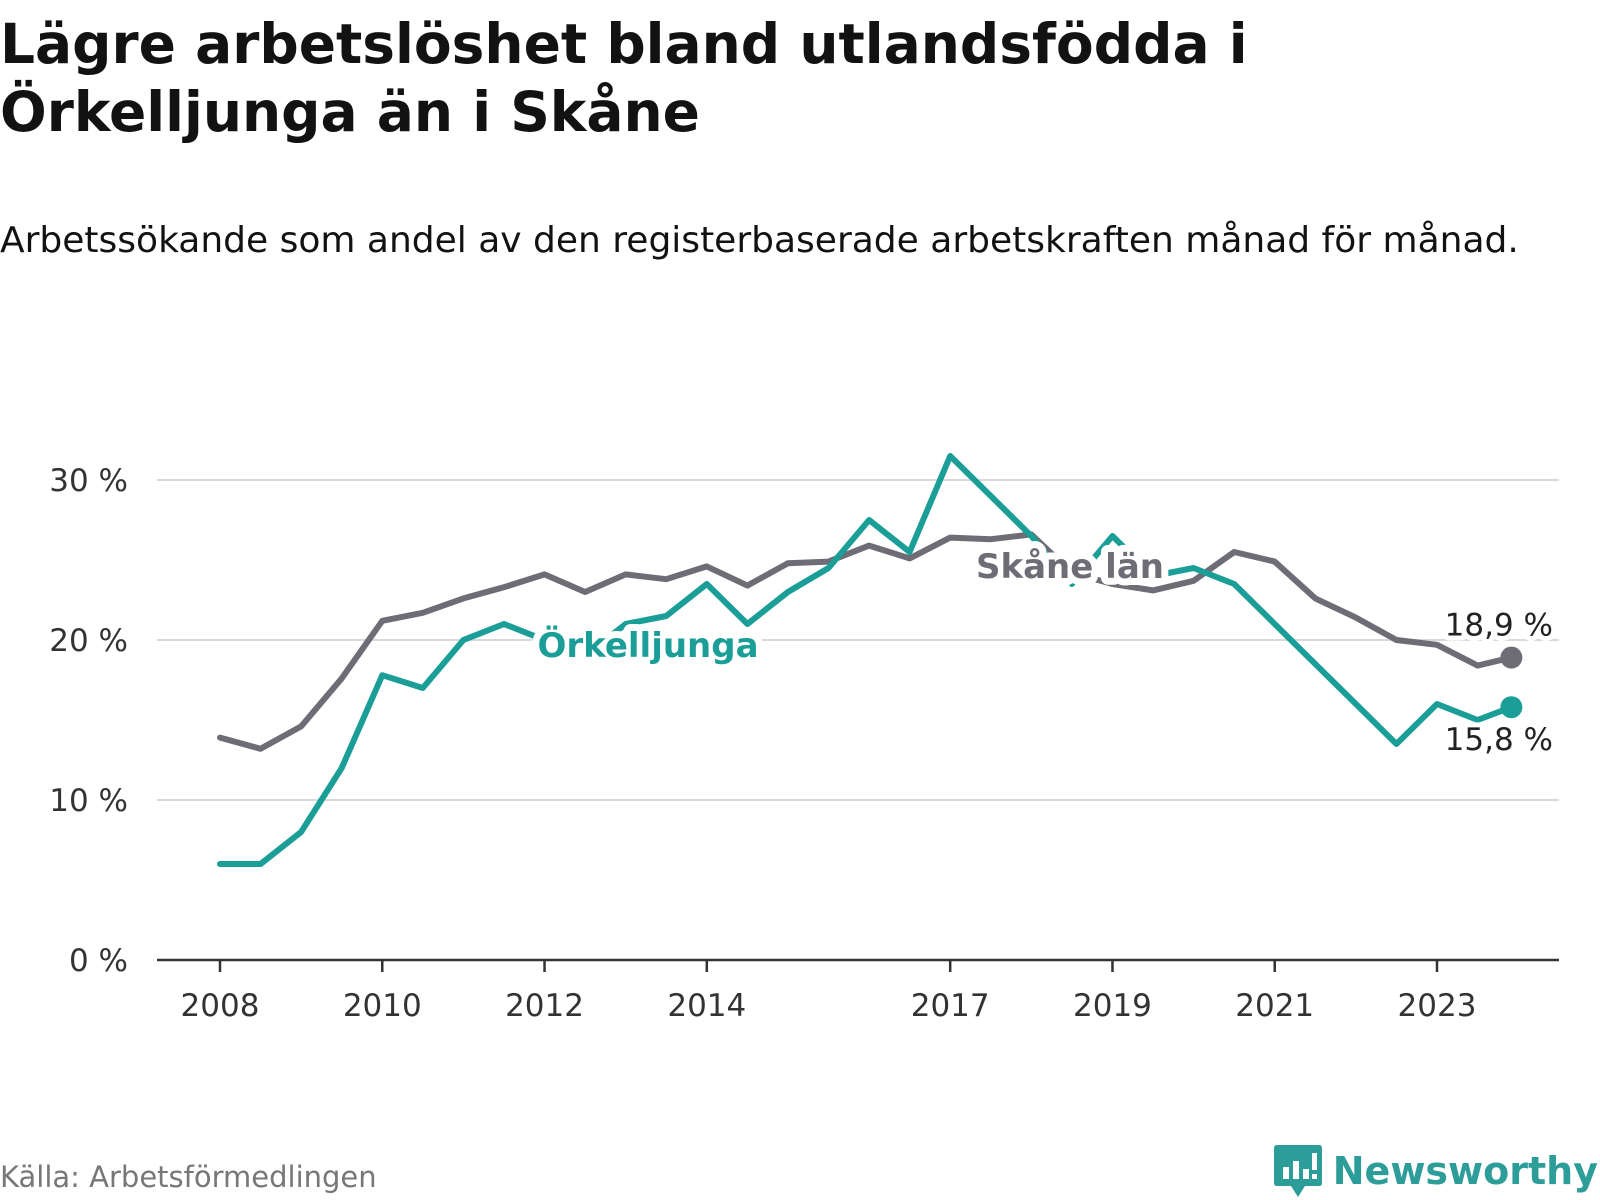 The image size is (1600, 1200). I want to click on newsworthy-logo-icon, so click(1297, 1171).